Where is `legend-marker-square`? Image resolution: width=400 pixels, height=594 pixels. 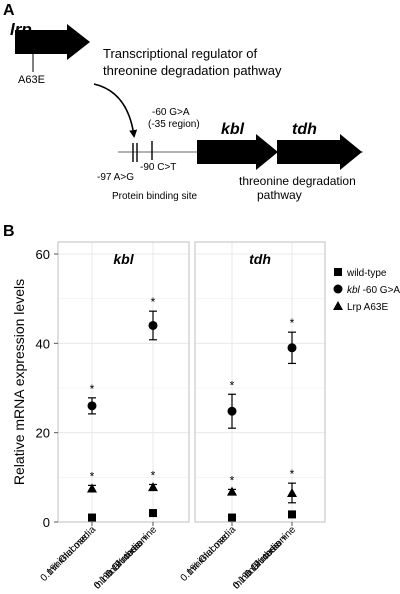 legend-marker-square is located at coordinates (338, 272).